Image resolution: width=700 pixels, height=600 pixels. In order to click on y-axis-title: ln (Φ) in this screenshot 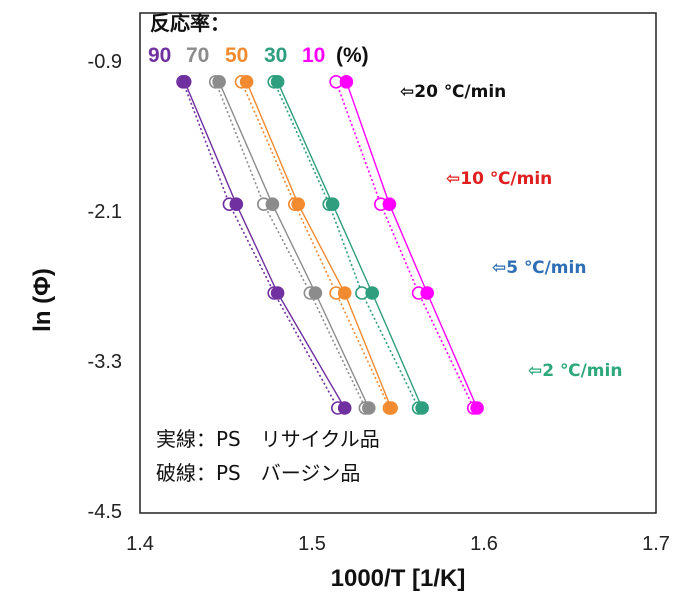, I will do `click(42, 300)`.